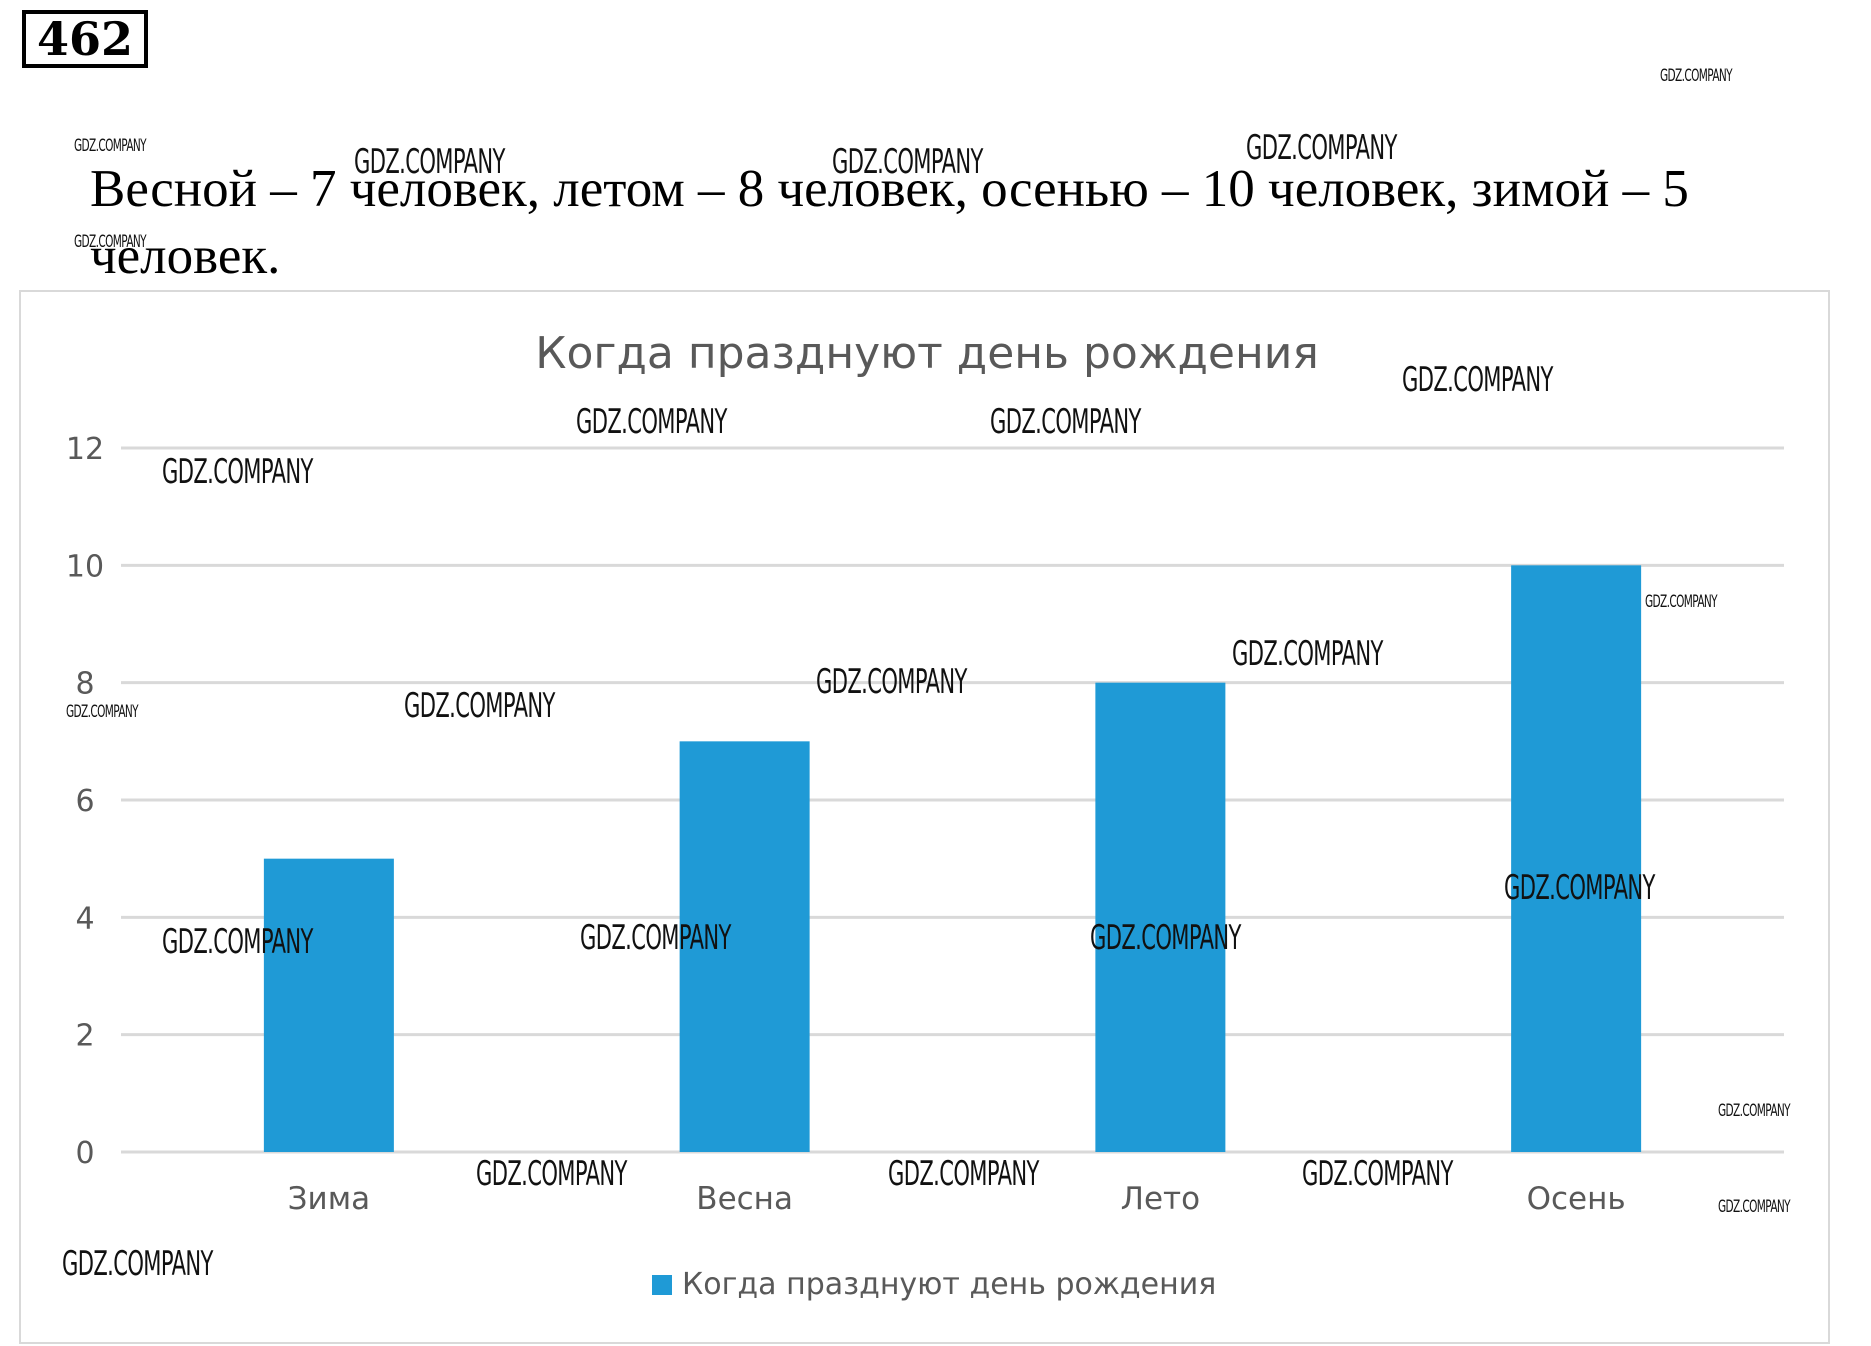 The height and width of the screenshot is (1346, 1871). I want to click on x-tick-label: Зима, so click(329, 1199).